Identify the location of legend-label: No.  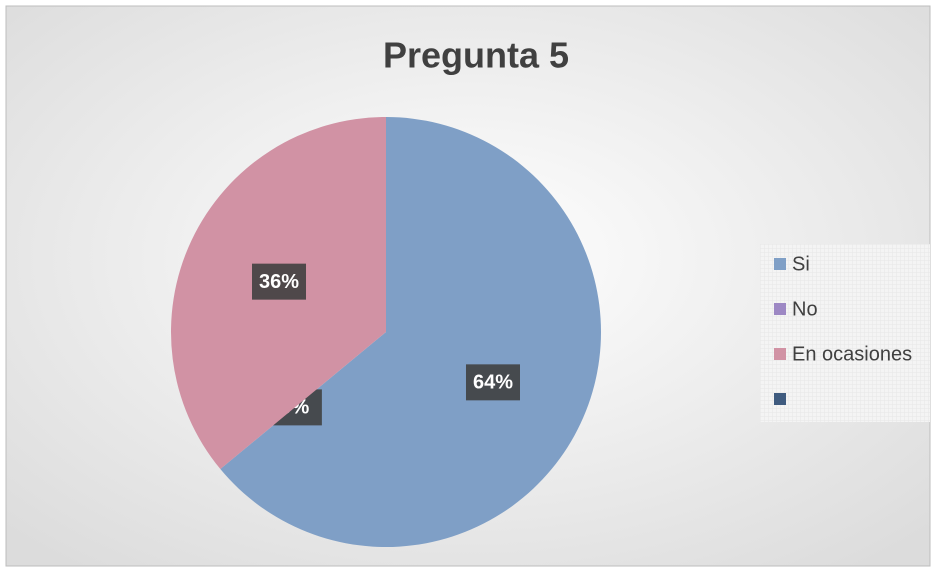
(805, 309).